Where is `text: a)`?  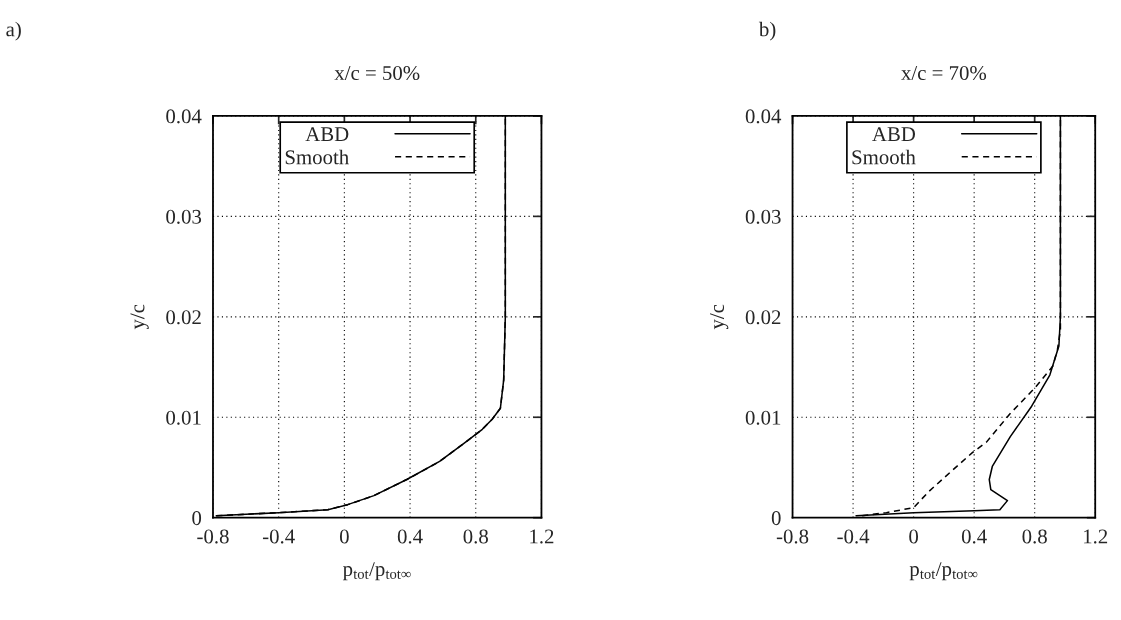
text: a) is located at coordinates (13, 31).